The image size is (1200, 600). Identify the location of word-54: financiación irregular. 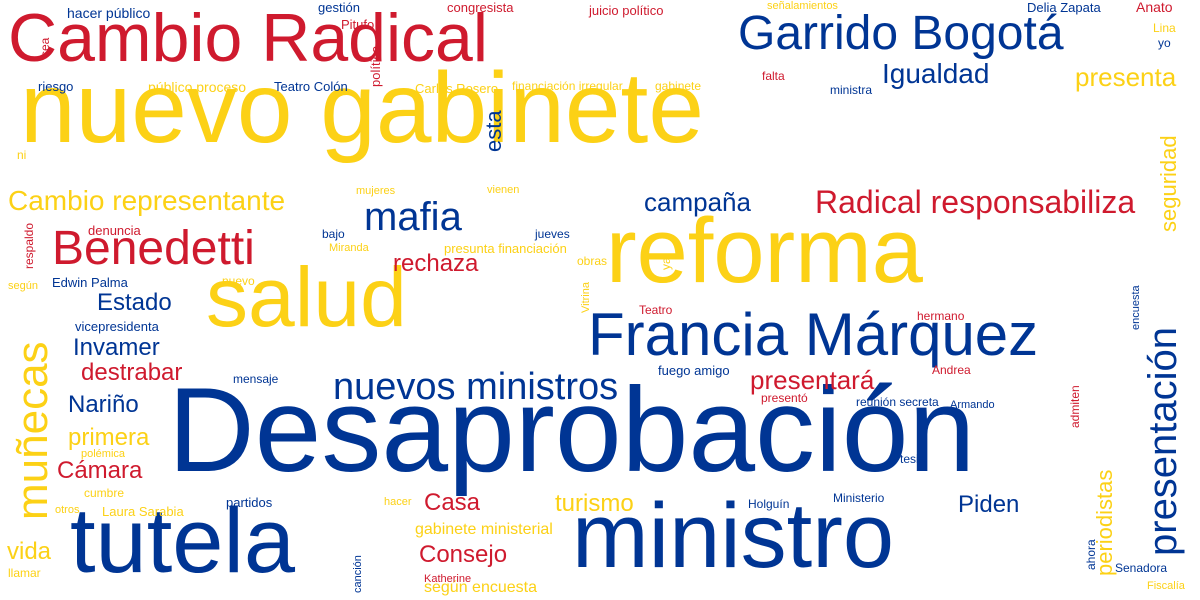
(567, 86).